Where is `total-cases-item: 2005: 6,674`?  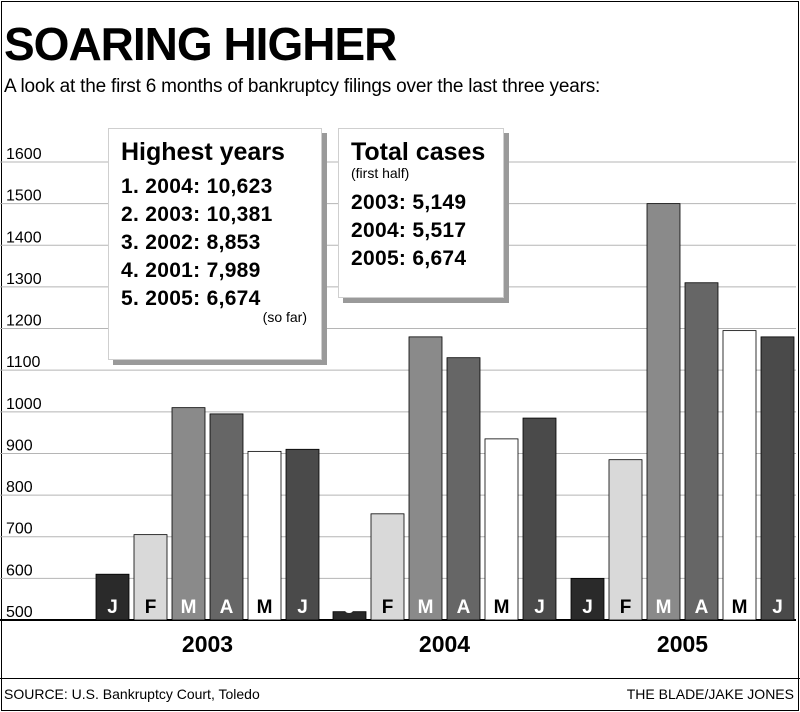 total-cases-item: 2005: 6,674 is located at coordinates (409, 258).